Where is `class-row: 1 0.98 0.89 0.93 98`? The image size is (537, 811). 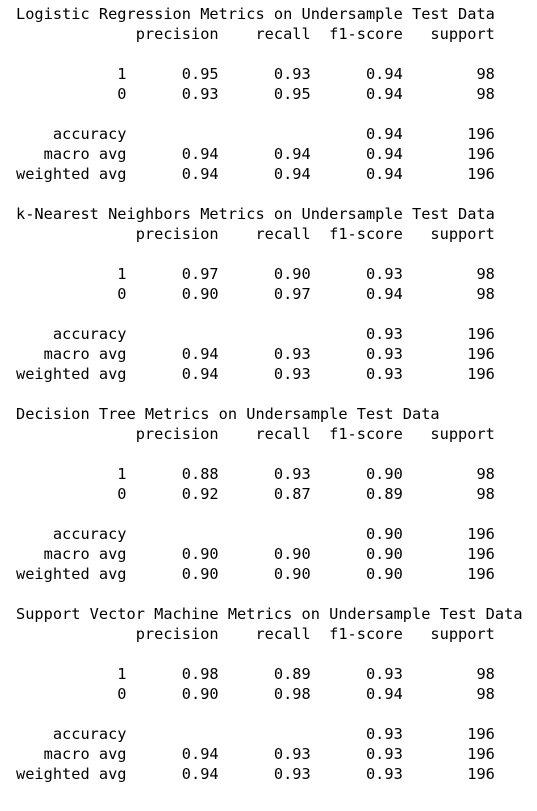 class-row: 1 0.98 0.89 0.93 98 is located at coordinates (255, 674).